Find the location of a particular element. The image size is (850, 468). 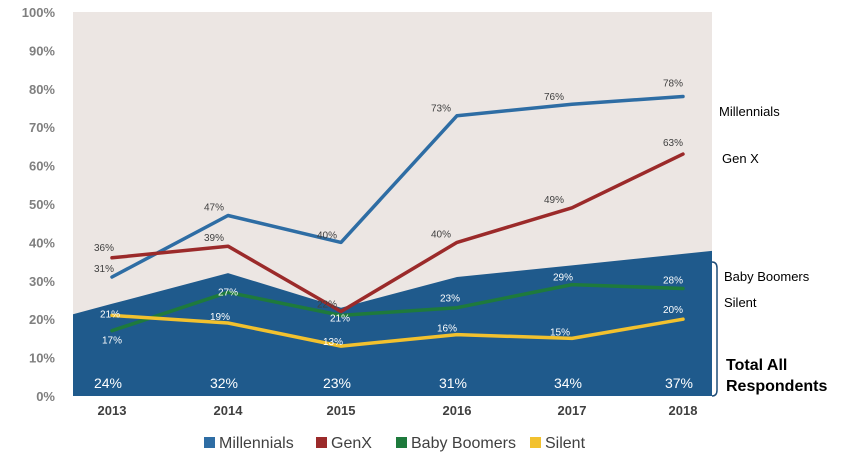

area-data-label: 31% is located at coordinates (453, 383).